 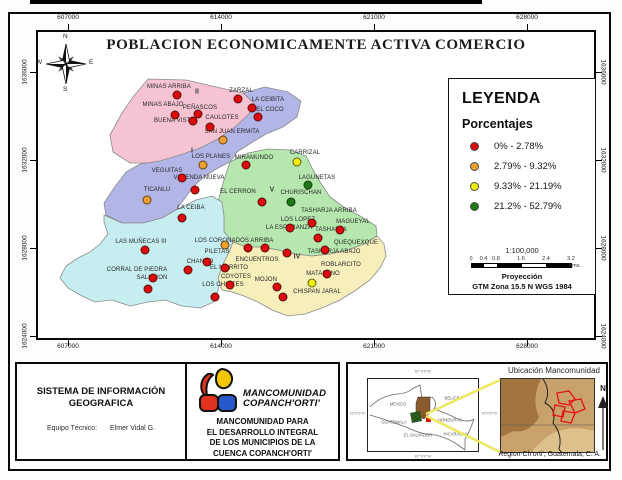 I want to click on team-label: Equipo Técnico:, so click(x=72, y=428).